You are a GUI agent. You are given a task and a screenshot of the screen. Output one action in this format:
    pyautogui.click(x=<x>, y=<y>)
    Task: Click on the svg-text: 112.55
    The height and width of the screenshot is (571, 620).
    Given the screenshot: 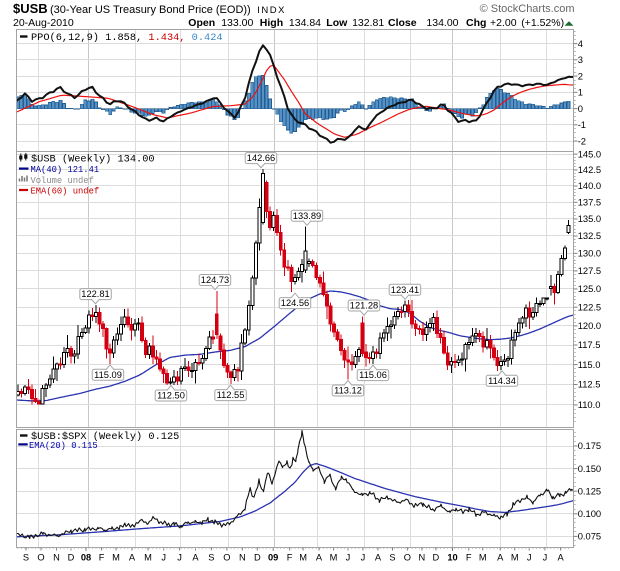 What is the action you would take?
    pyautogui.click(x=231, y=395)
    